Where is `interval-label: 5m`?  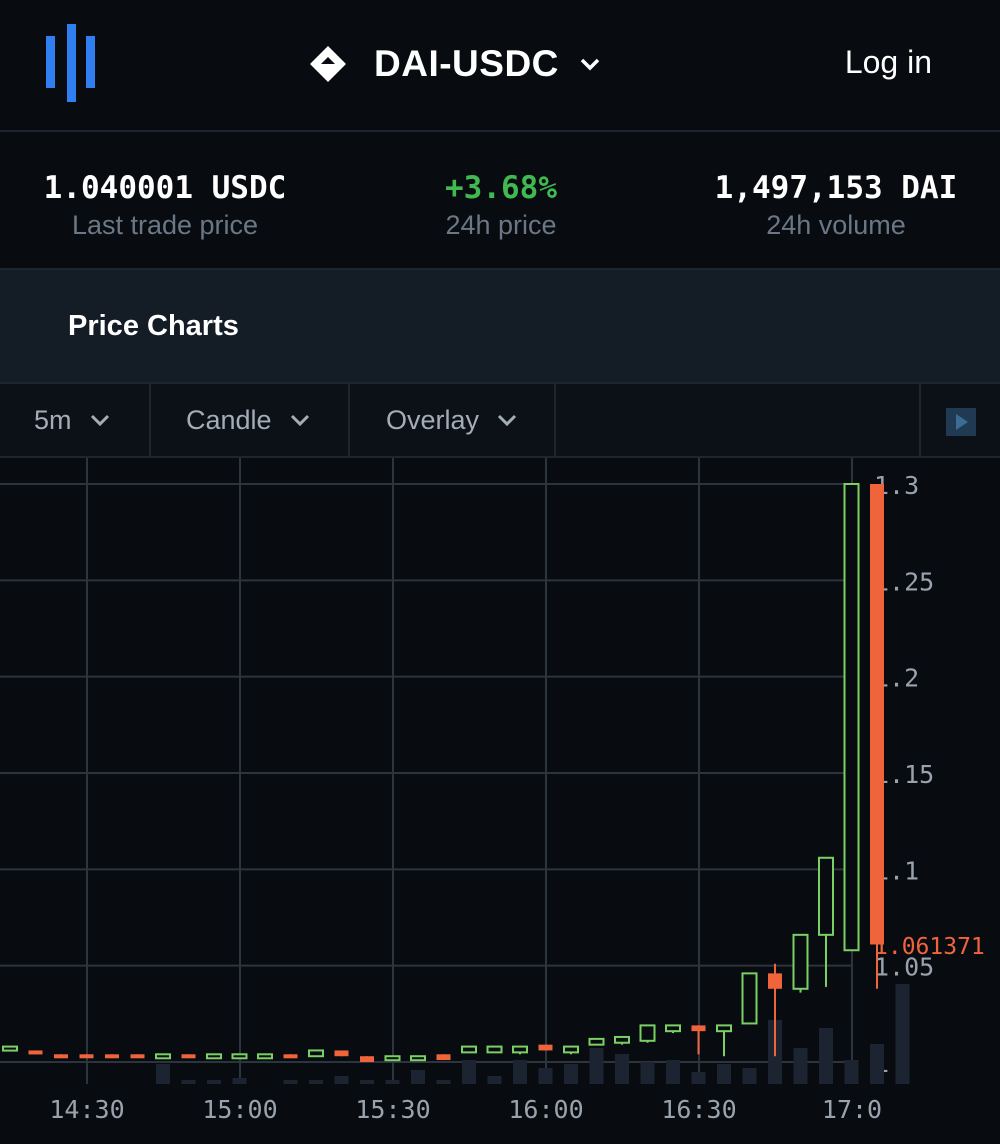
interval-label: 5m is located at coordinates (53, 419).